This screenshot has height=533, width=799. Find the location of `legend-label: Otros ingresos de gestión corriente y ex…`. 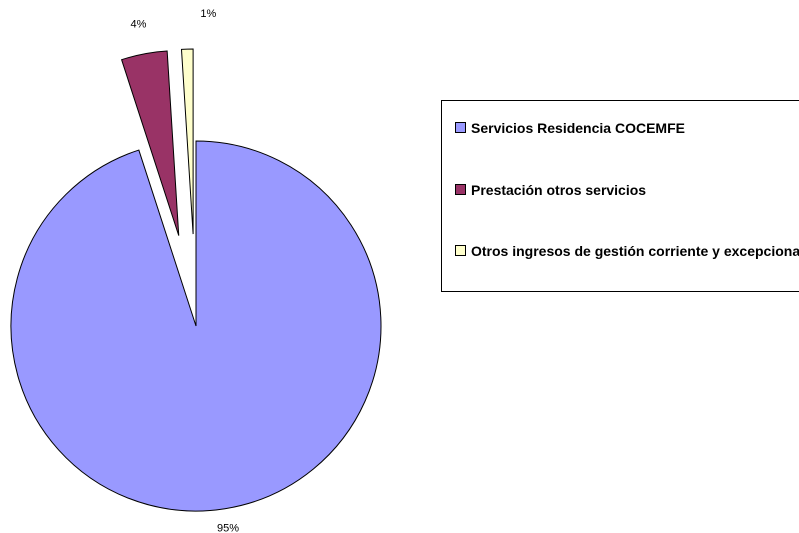

legend-label: Otros ingresos de gestión corriente y ex… is located at coordinates (635, 251).